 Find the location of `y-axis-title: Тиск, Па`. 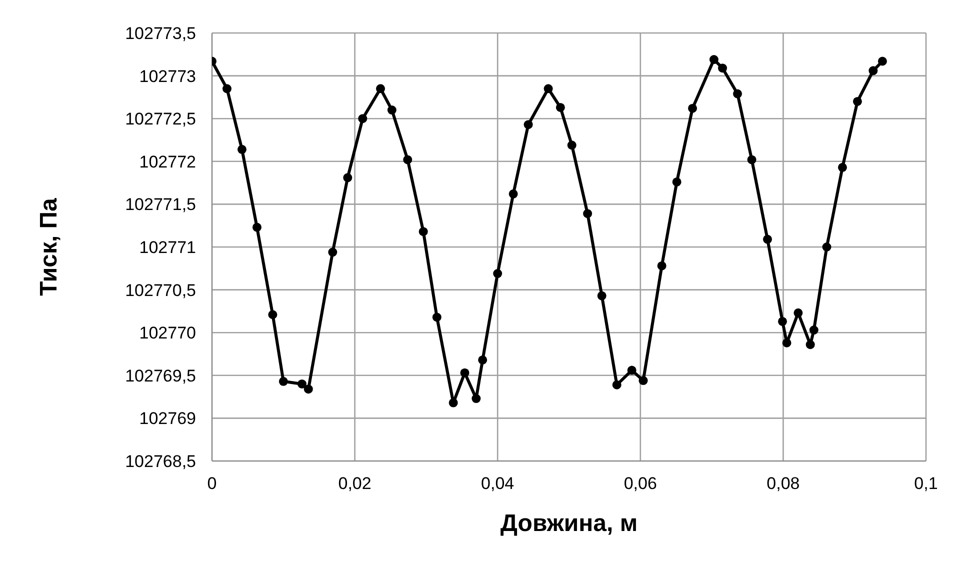

y-axis-title: Тиск, Па is located at coordinates (49, 246).